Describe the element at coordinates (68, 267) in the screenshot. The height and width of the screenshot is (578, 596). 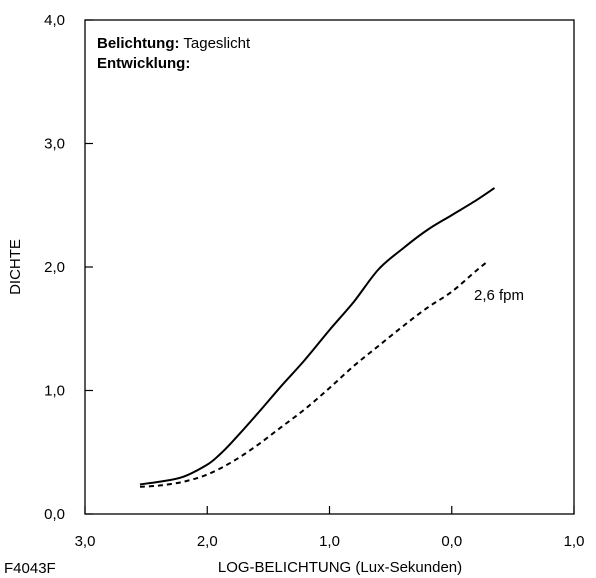
I see `y-axis-ticks: 0,0 1,0 2,0 3,0 4,0` at that location.